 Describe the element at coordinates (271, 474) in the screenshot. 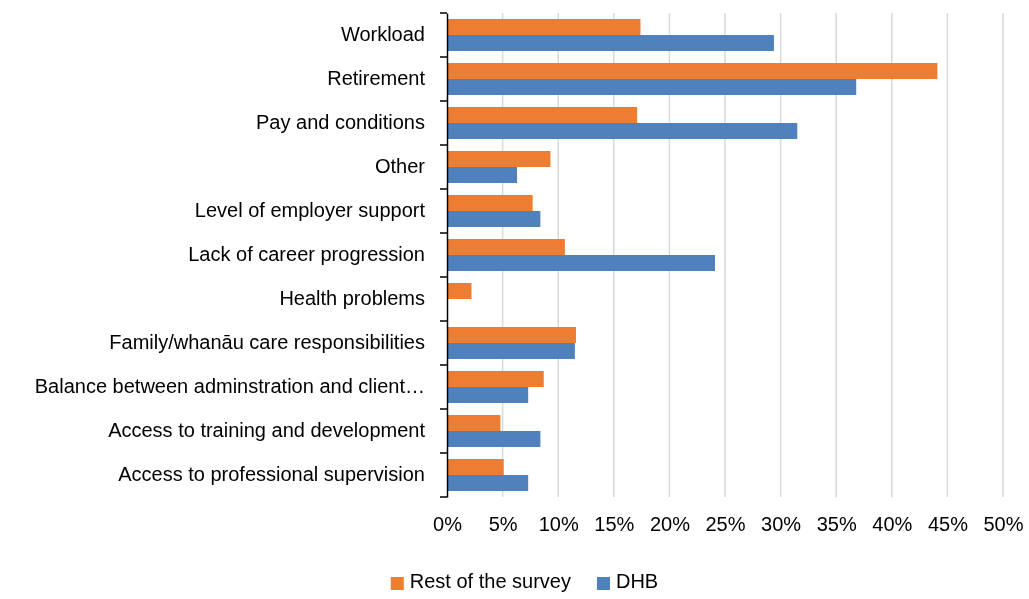

I see `y-tick-label: Access to professional supervision` at that location.